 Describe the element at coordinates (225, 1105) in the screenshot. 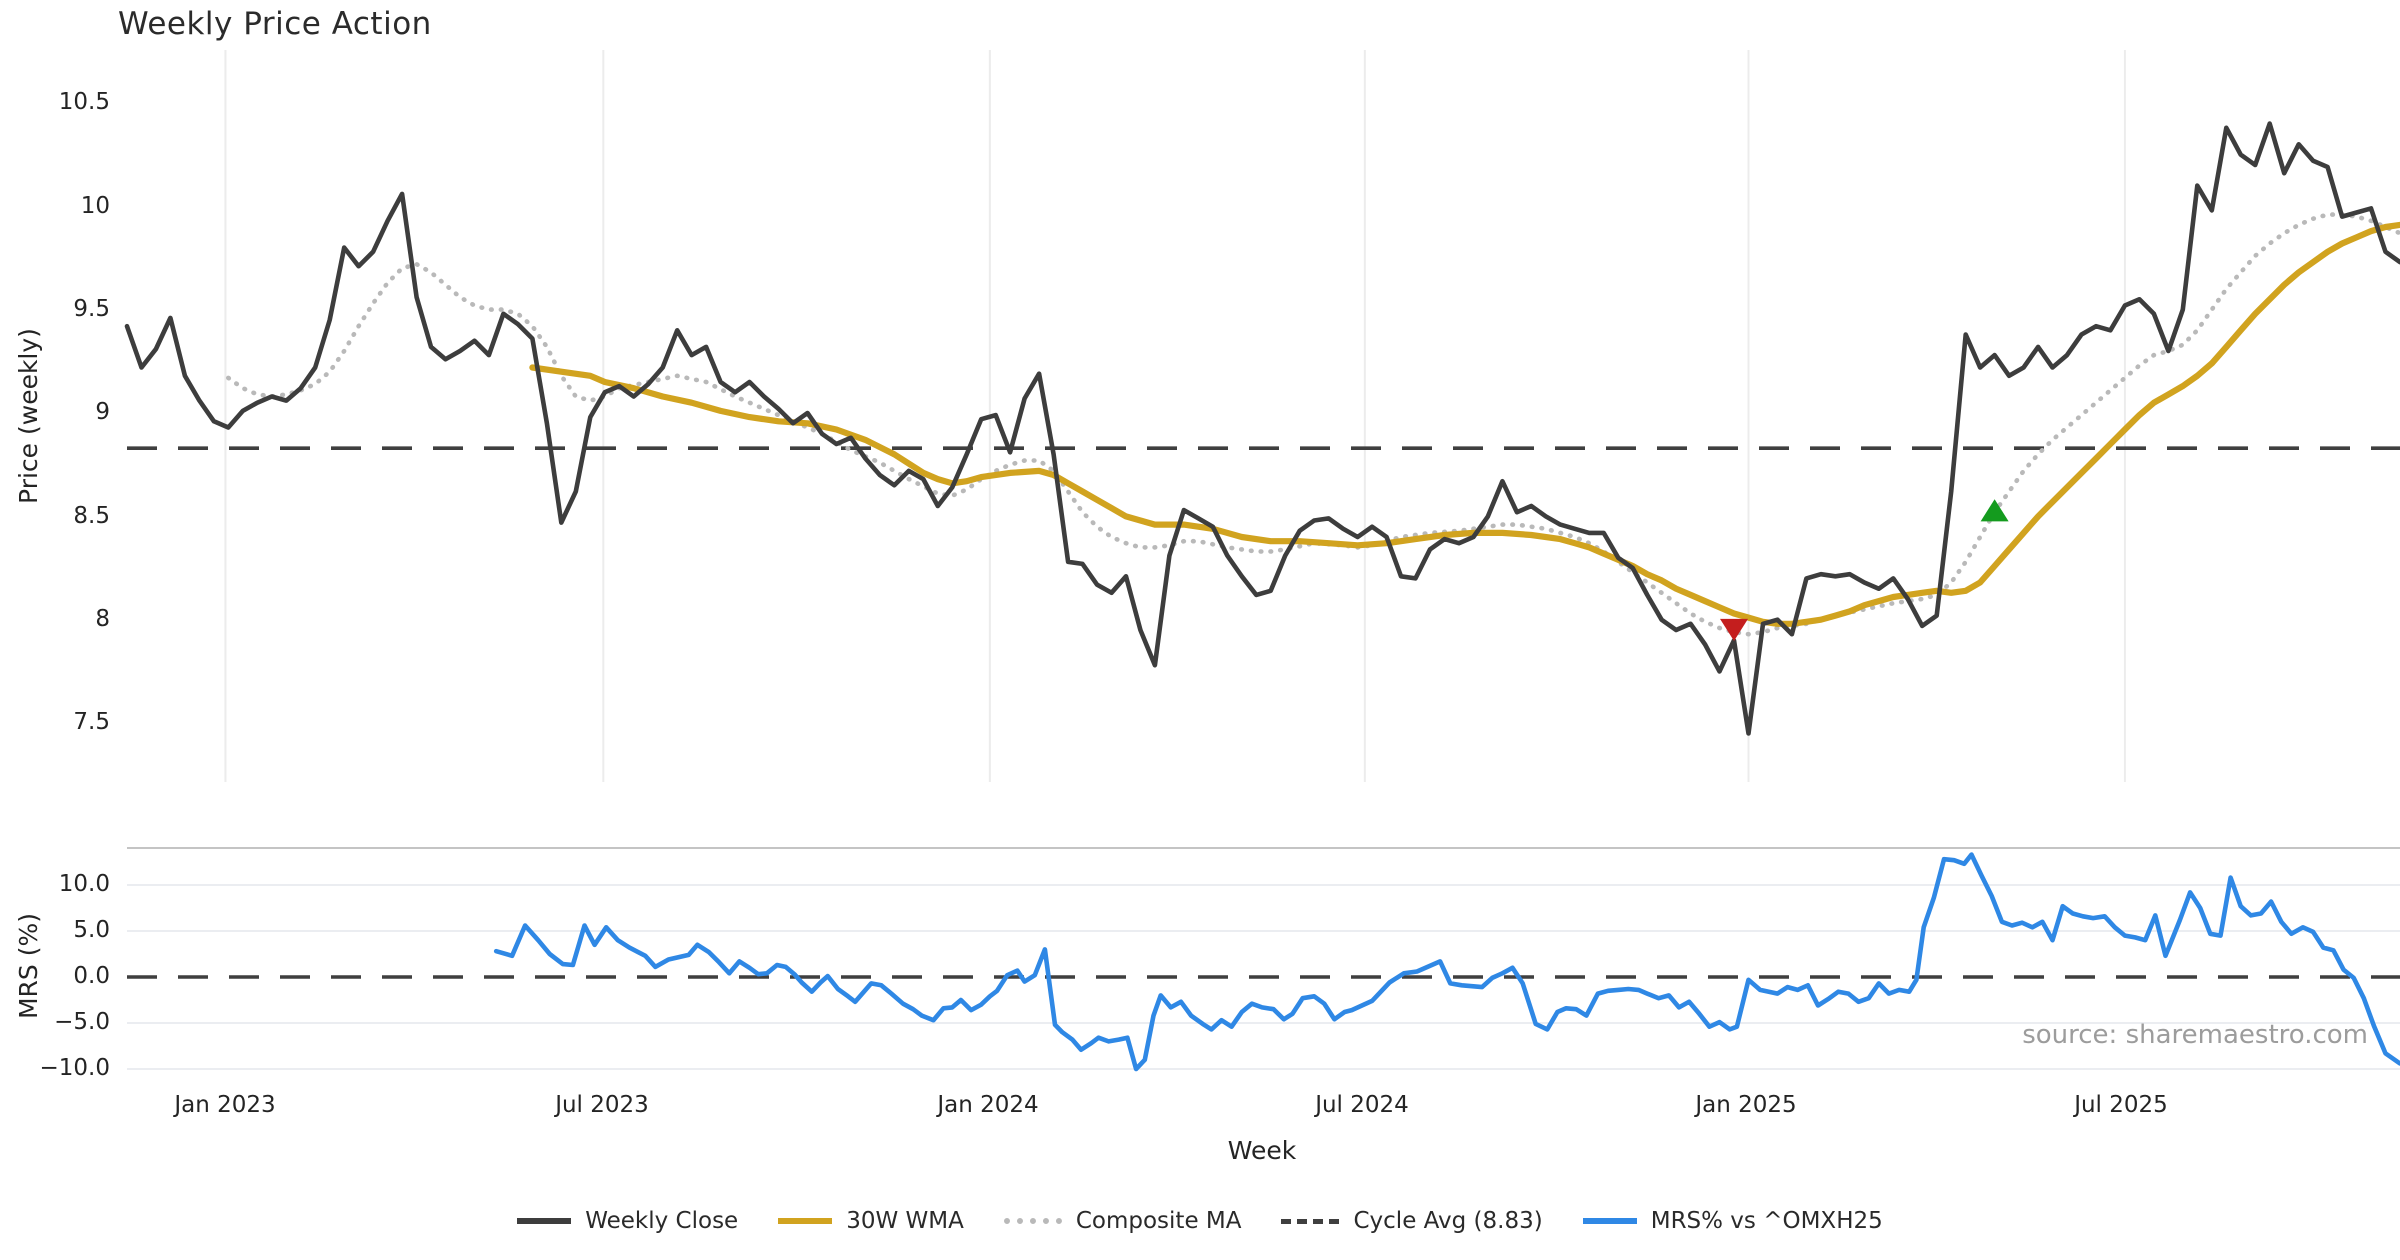

I see `xtick-jan-2023: Jan 2023` at that location.